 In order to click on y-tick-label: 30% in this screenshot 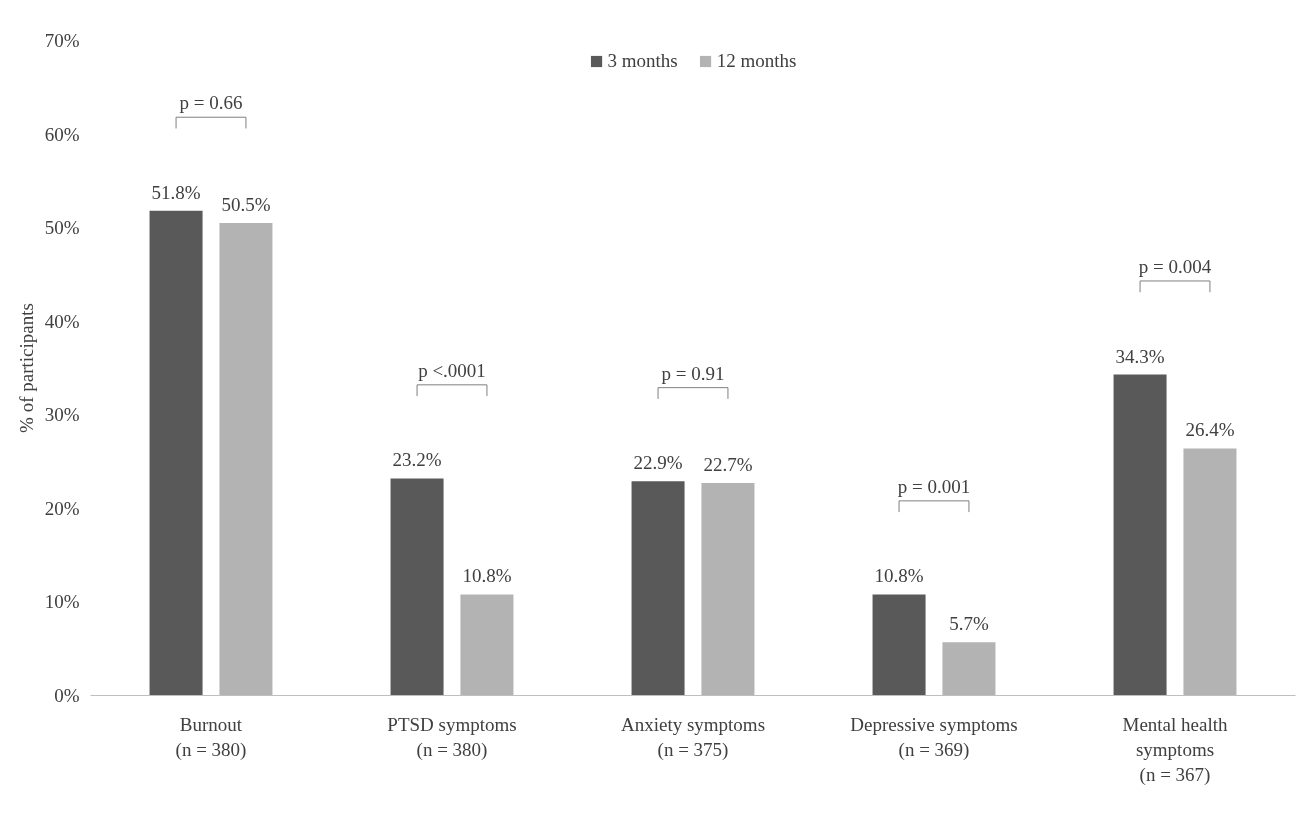, I will do `click(62, 415)`.